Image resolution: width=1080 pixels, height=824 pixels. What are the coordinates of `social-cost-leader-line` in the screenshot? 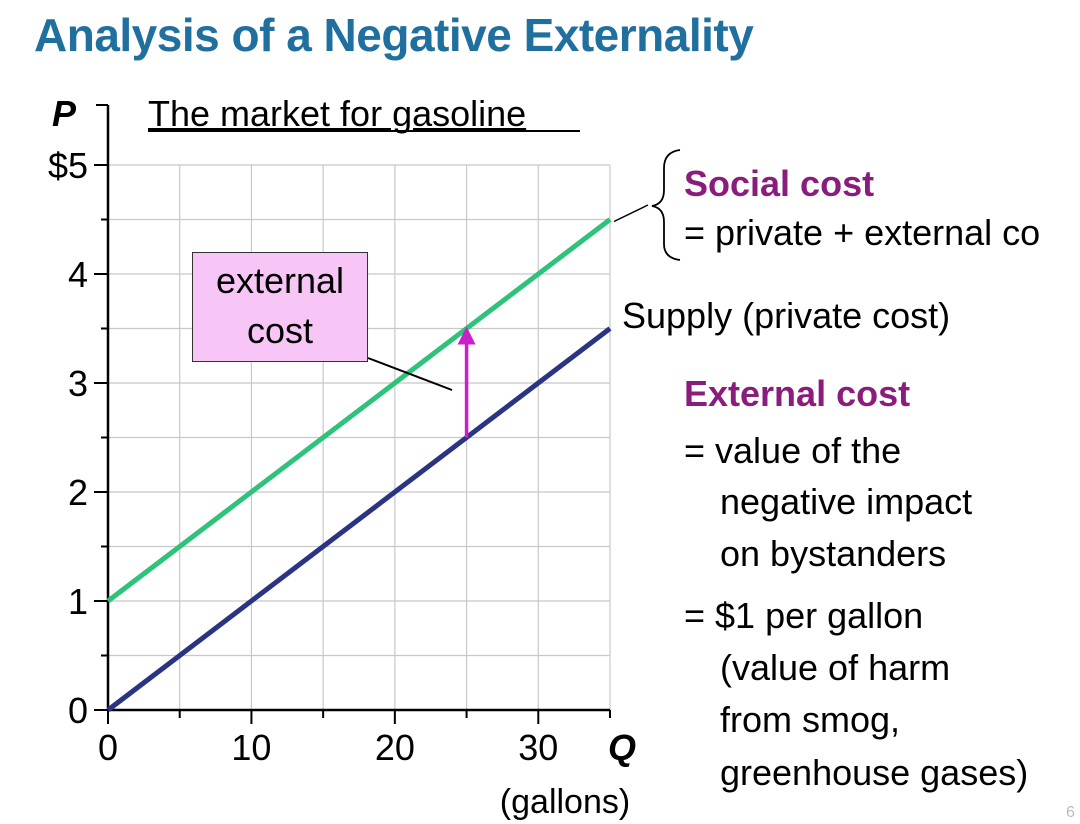 It's located at (631, 213).